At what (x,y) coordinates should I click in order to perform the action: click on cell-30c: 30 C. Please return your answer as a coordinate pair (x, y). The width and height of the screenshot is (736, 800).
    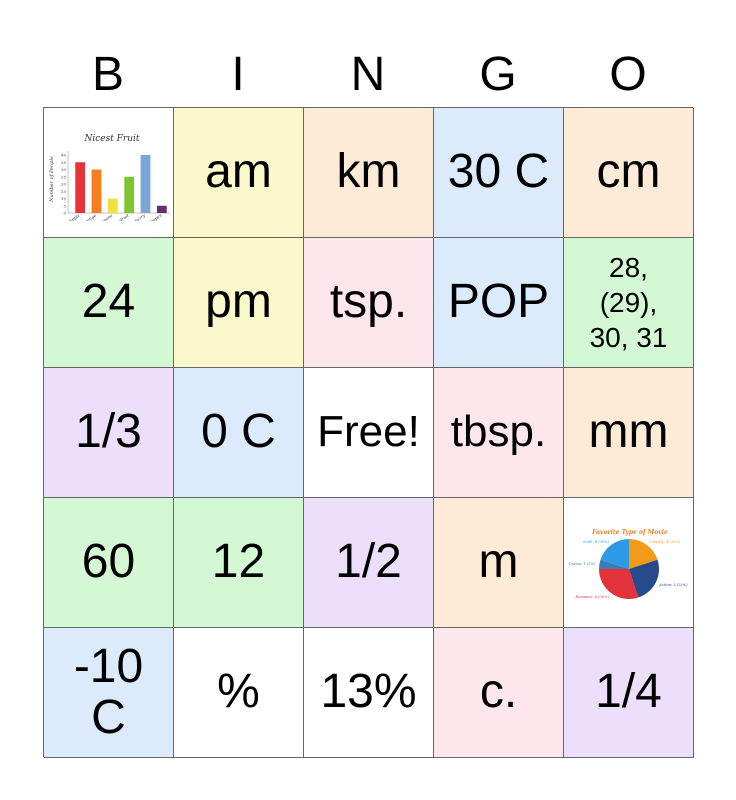
    Looking at the image, I should click on (499, 173).